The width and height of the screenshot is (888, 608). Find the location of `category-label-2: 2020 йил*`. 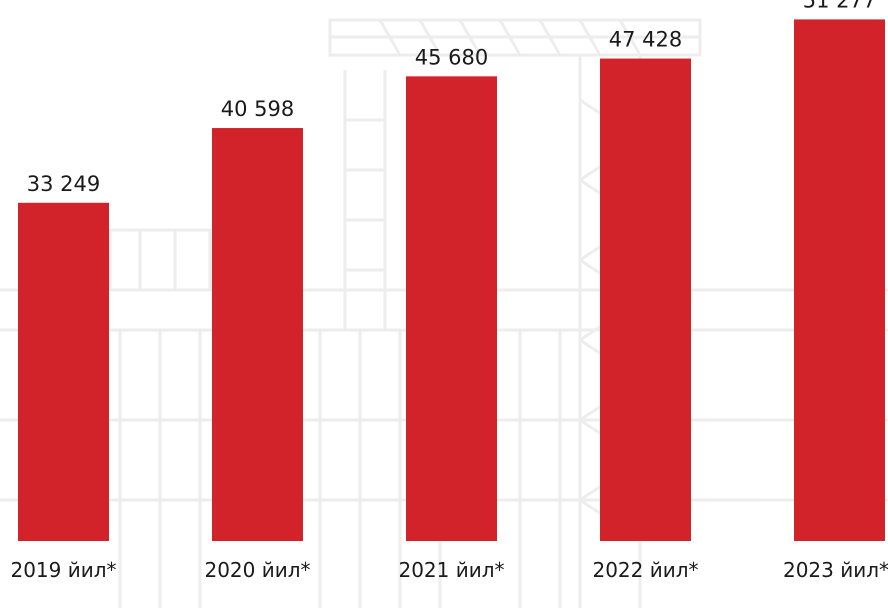

category-label-2: 2020 йил* is located at coordinates (257, 570).